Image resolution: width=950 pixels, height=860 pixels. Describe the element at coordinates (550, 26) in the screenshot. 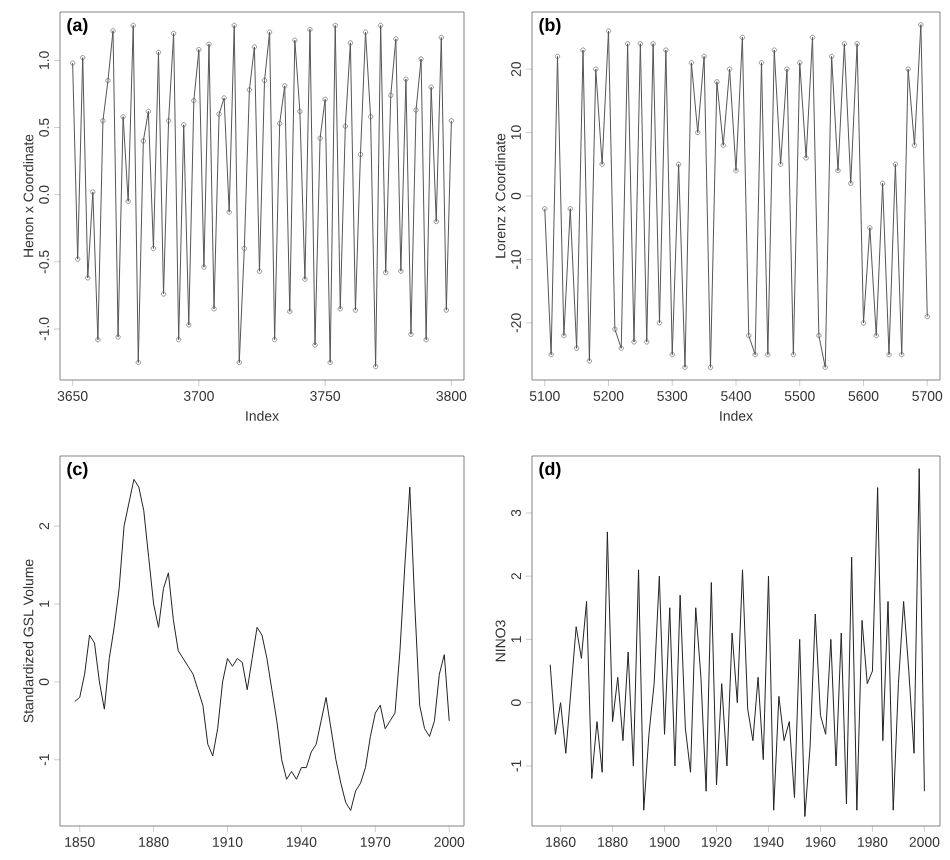

I see `annotation: (b)` at that location.